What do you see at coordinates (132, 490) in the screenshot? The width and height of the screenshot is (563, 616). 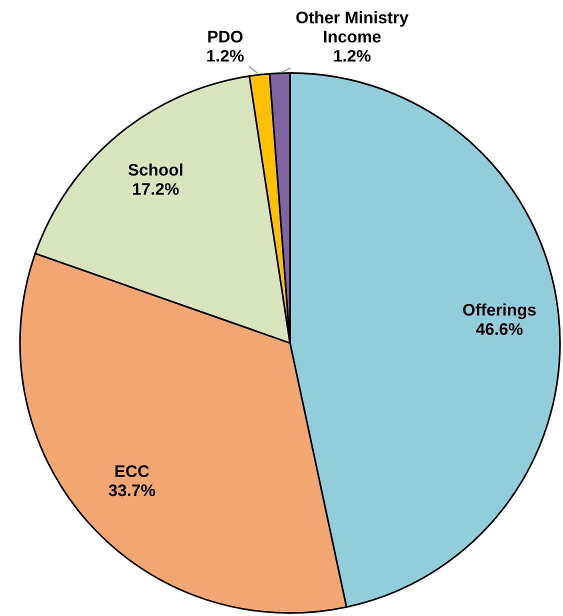 I see `data-label: 33.7%` at bounding box center [132, 490].